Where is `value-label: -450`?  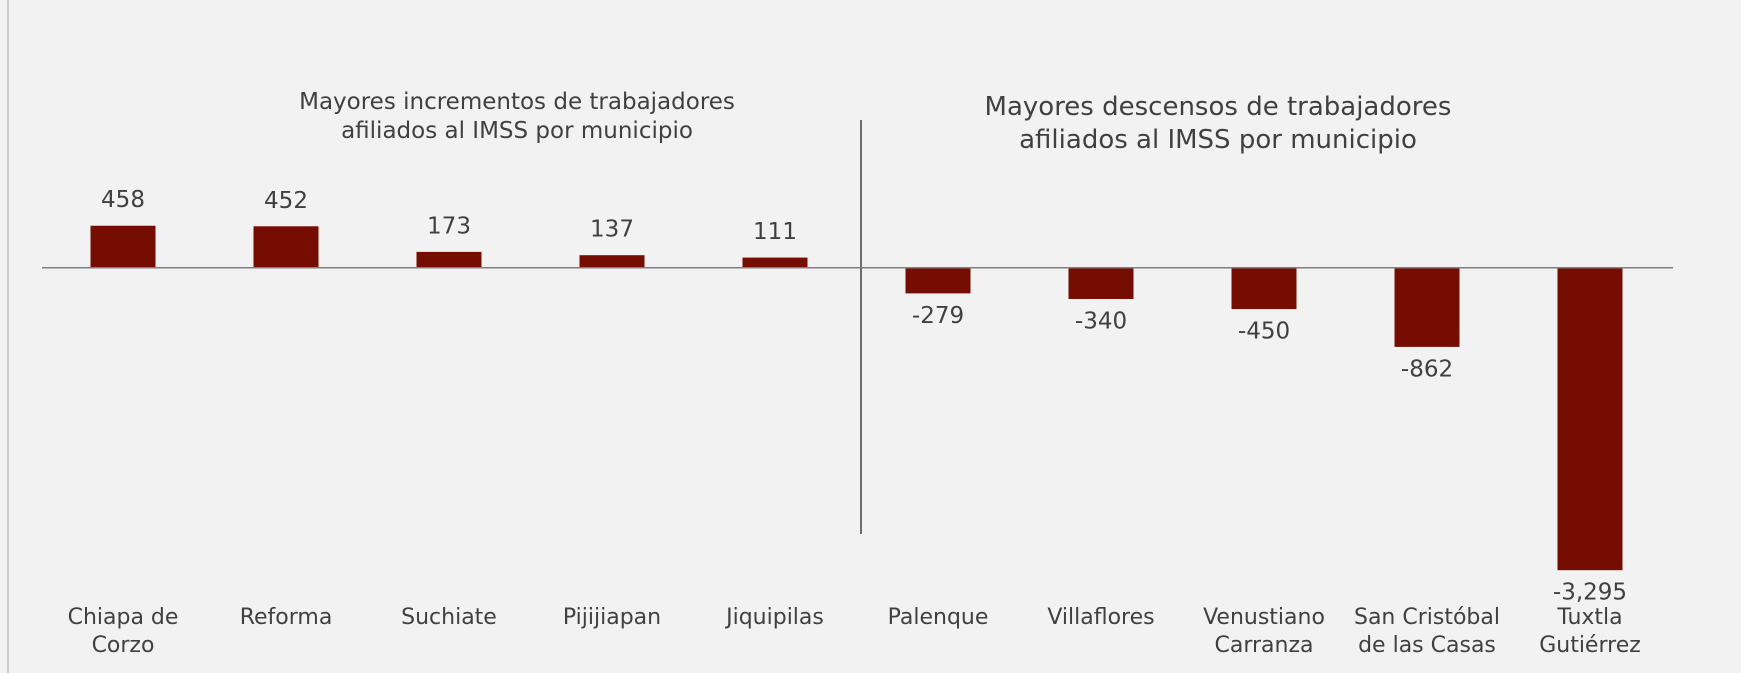
value-label: -450 is located at coordinates (1264, 332).